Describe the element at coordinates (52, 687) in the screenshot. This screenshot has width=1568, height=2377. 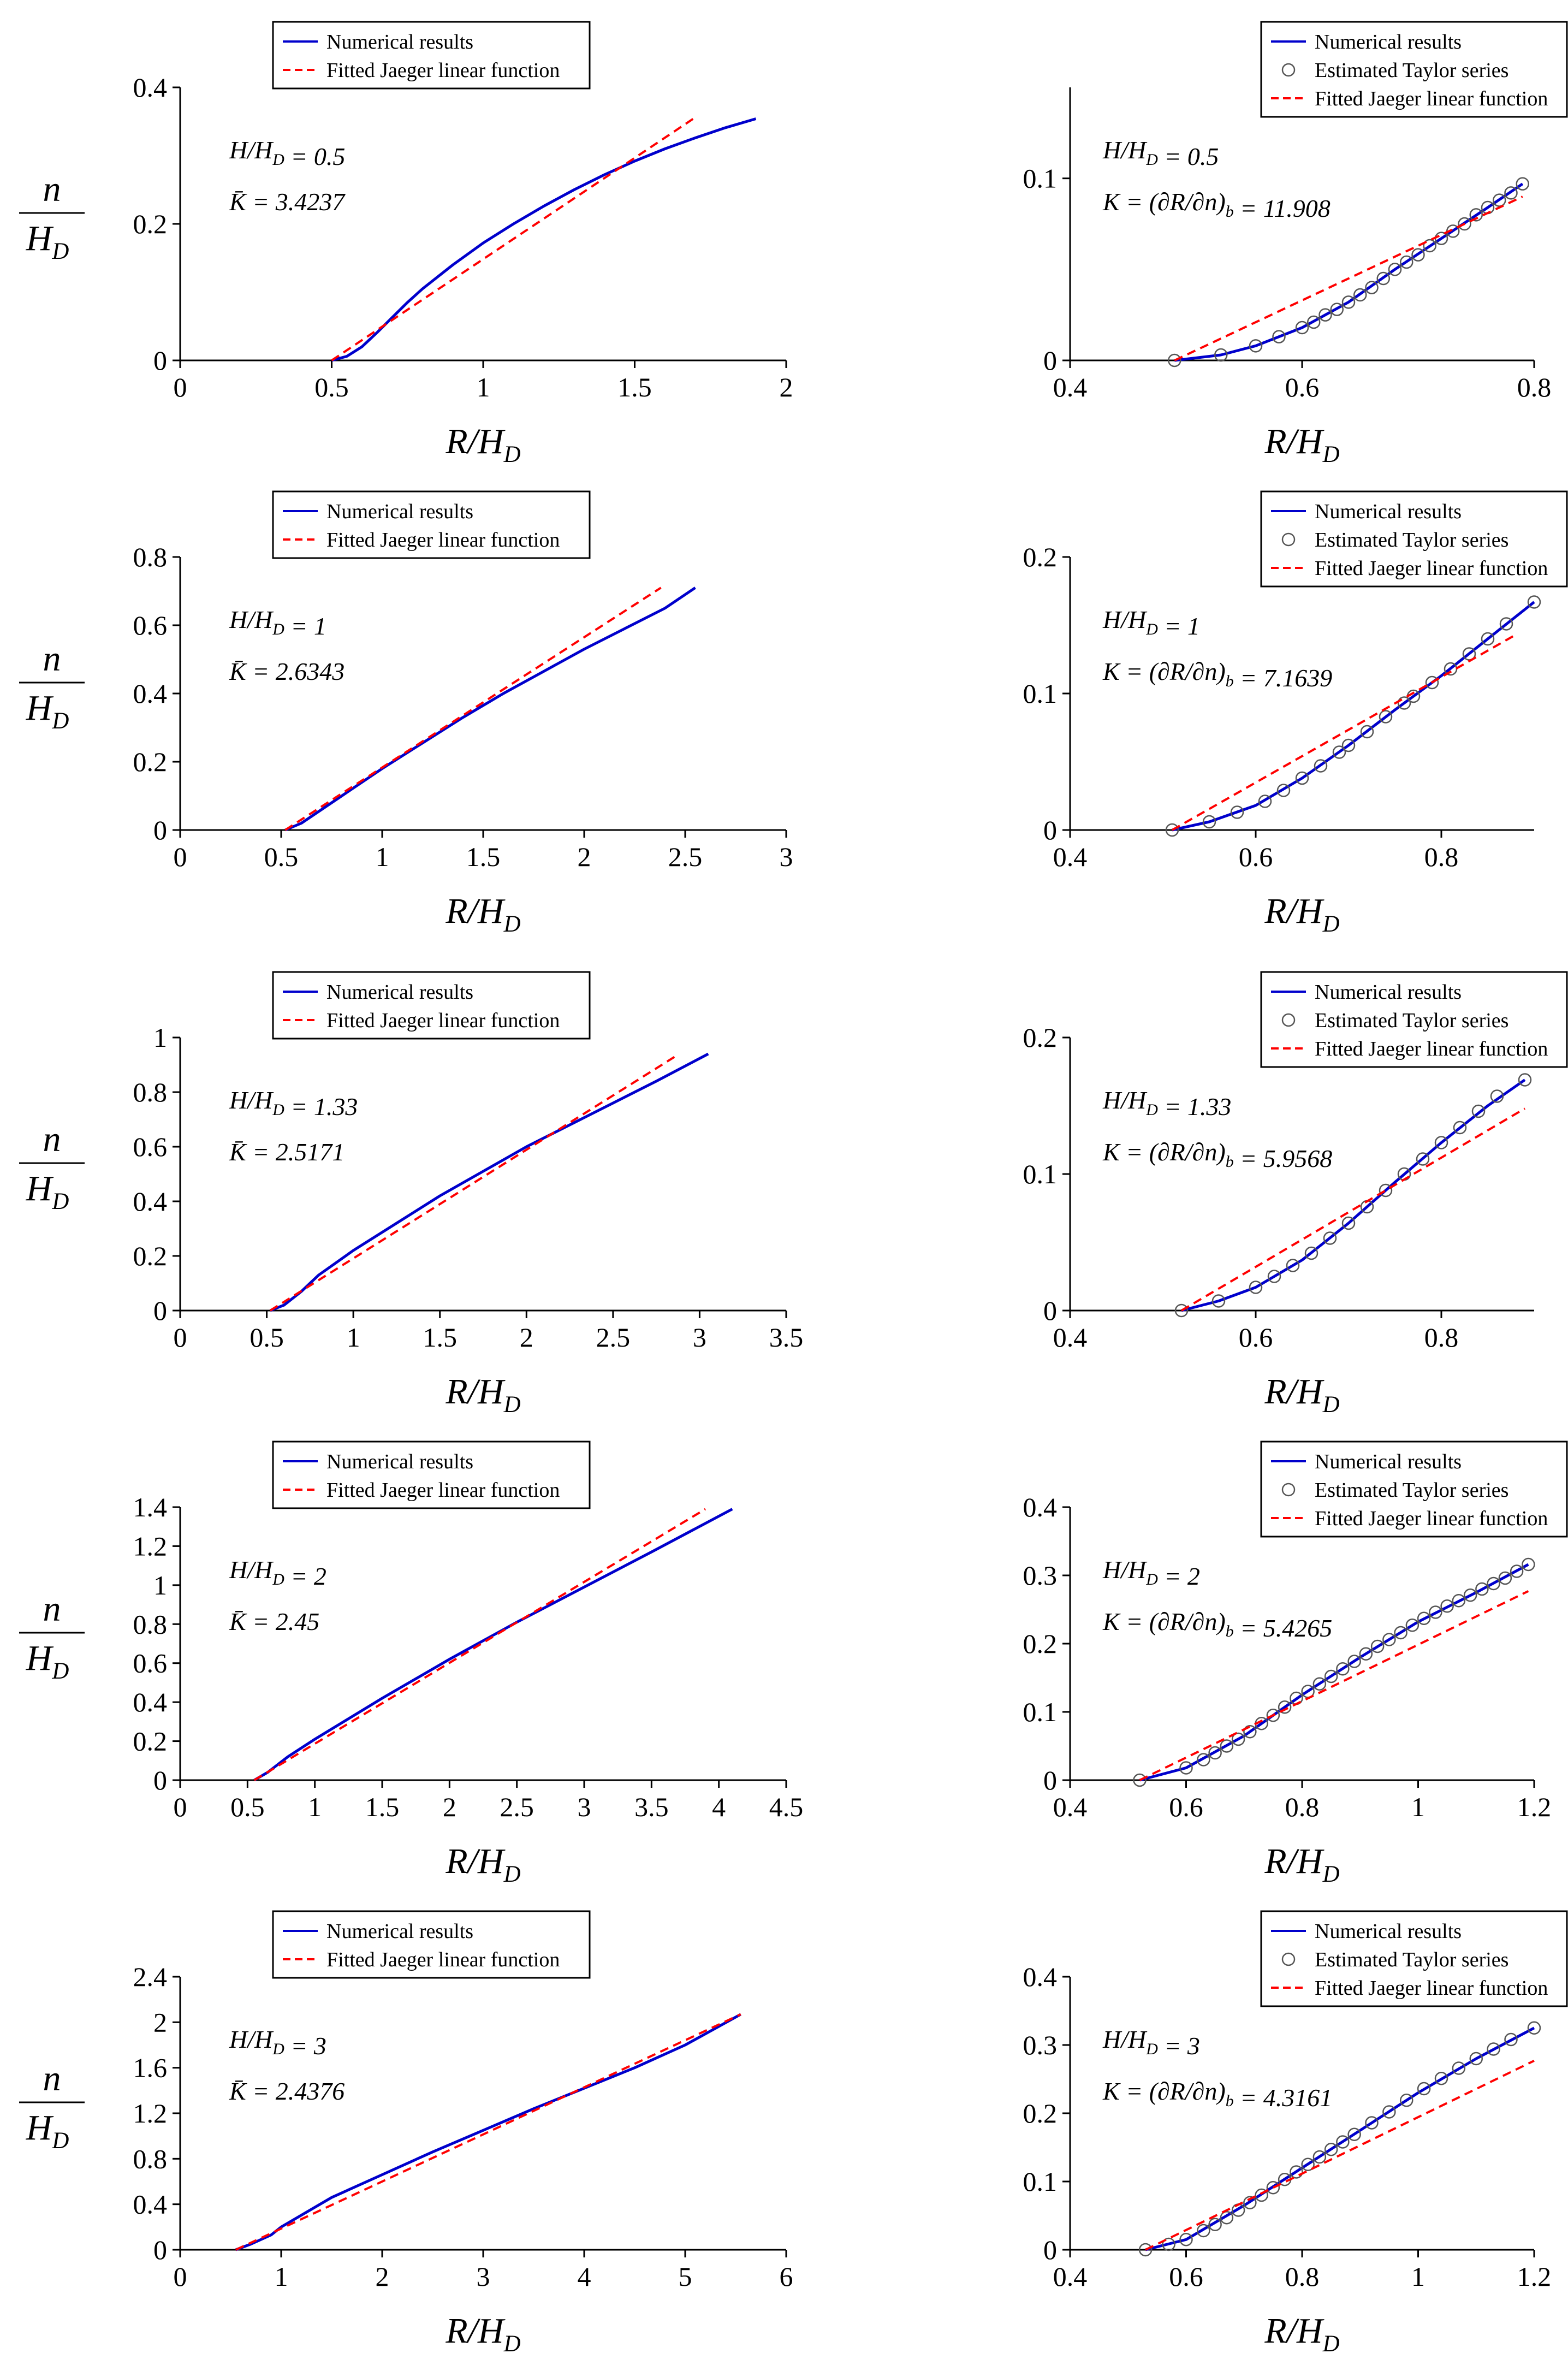
I see `y-axis-label: n HD` at that location.